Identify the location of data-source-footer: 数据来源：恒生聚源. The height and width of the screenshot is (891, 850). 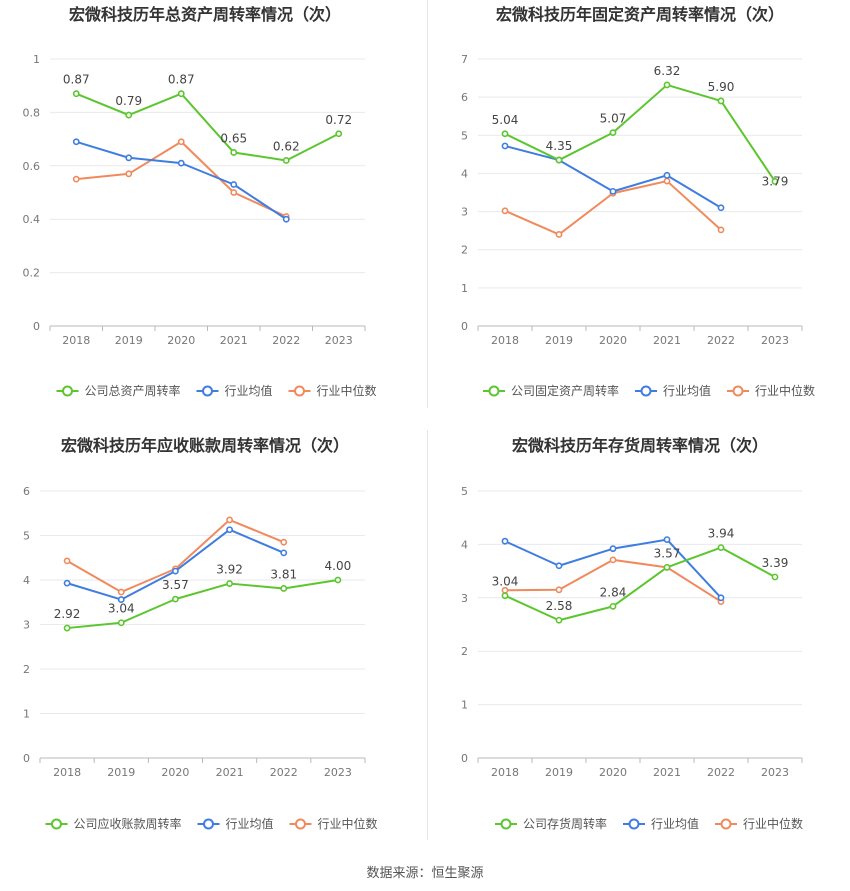
(425, 873).